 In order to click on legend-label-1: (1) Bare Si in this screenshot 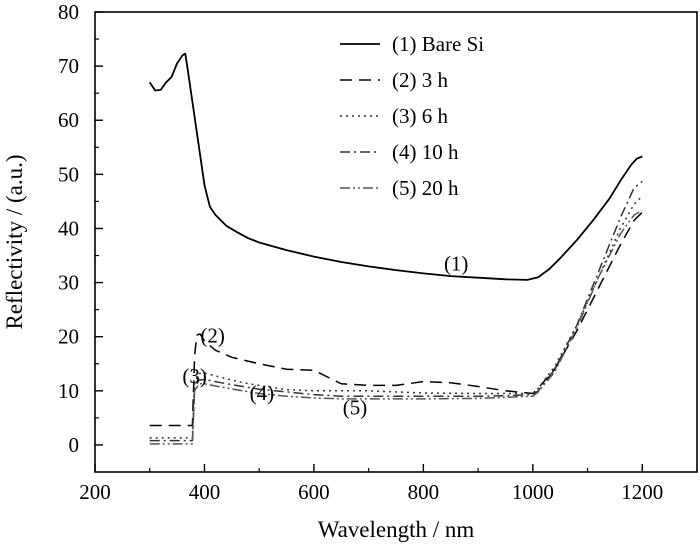, I will do `click(438, 44)`.